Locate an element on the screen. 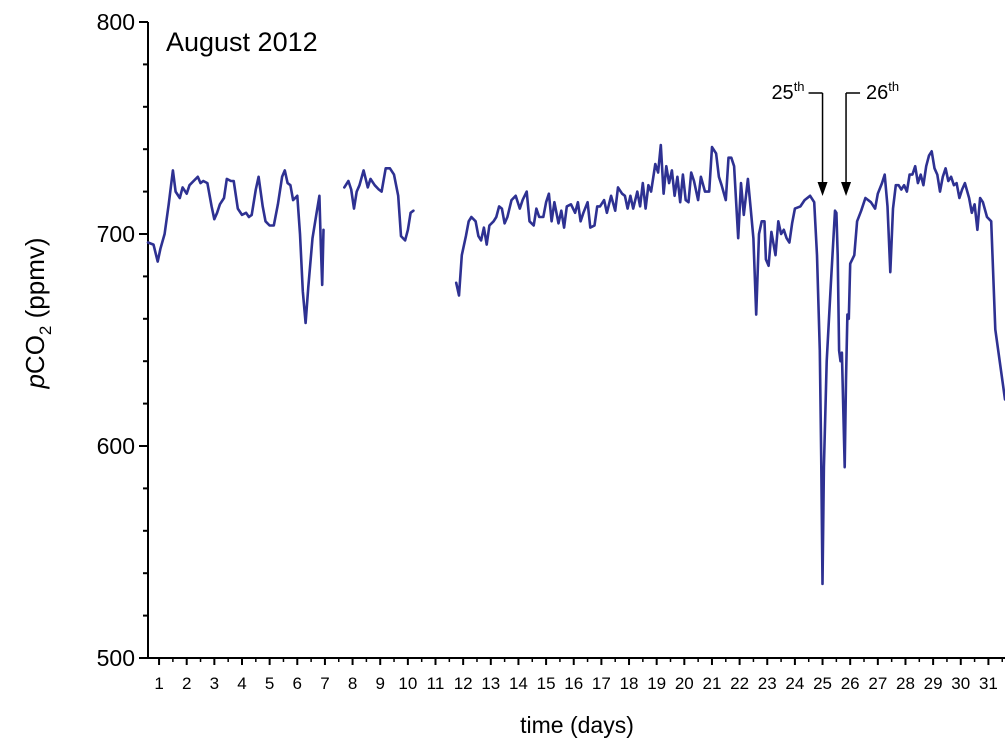  x-tick-label: 1 is located at coordinates (158, 683).